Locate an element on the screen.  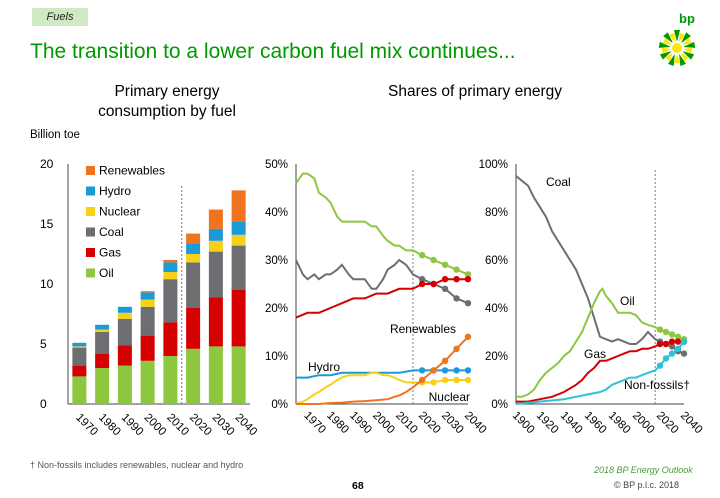
projection-marker-nuclear is located at coordinates (456, 380).